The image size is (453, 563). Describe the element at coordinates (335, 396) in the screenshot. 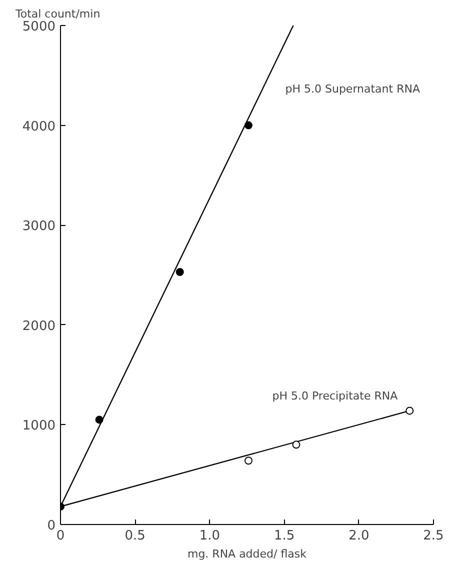

I see `series-label: pH 5.0 Precipitate RNA` at that location.